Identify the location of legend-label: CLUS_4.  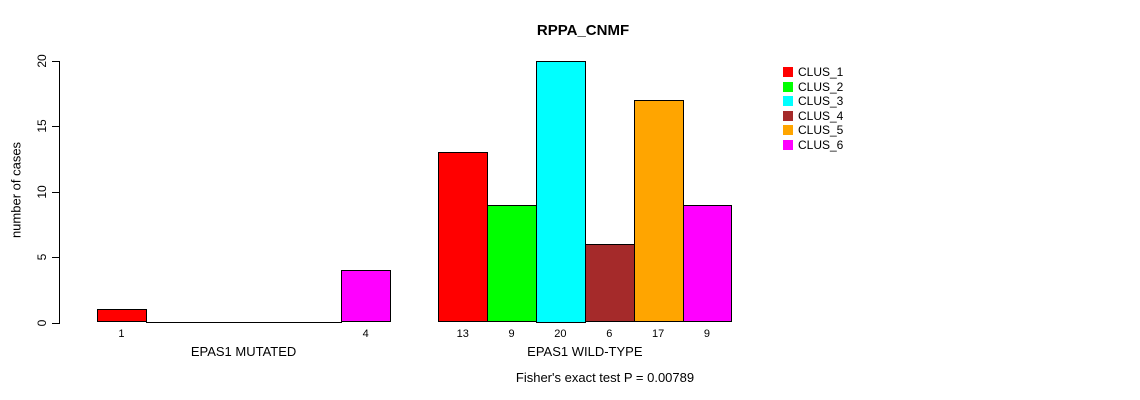
(821, 115).